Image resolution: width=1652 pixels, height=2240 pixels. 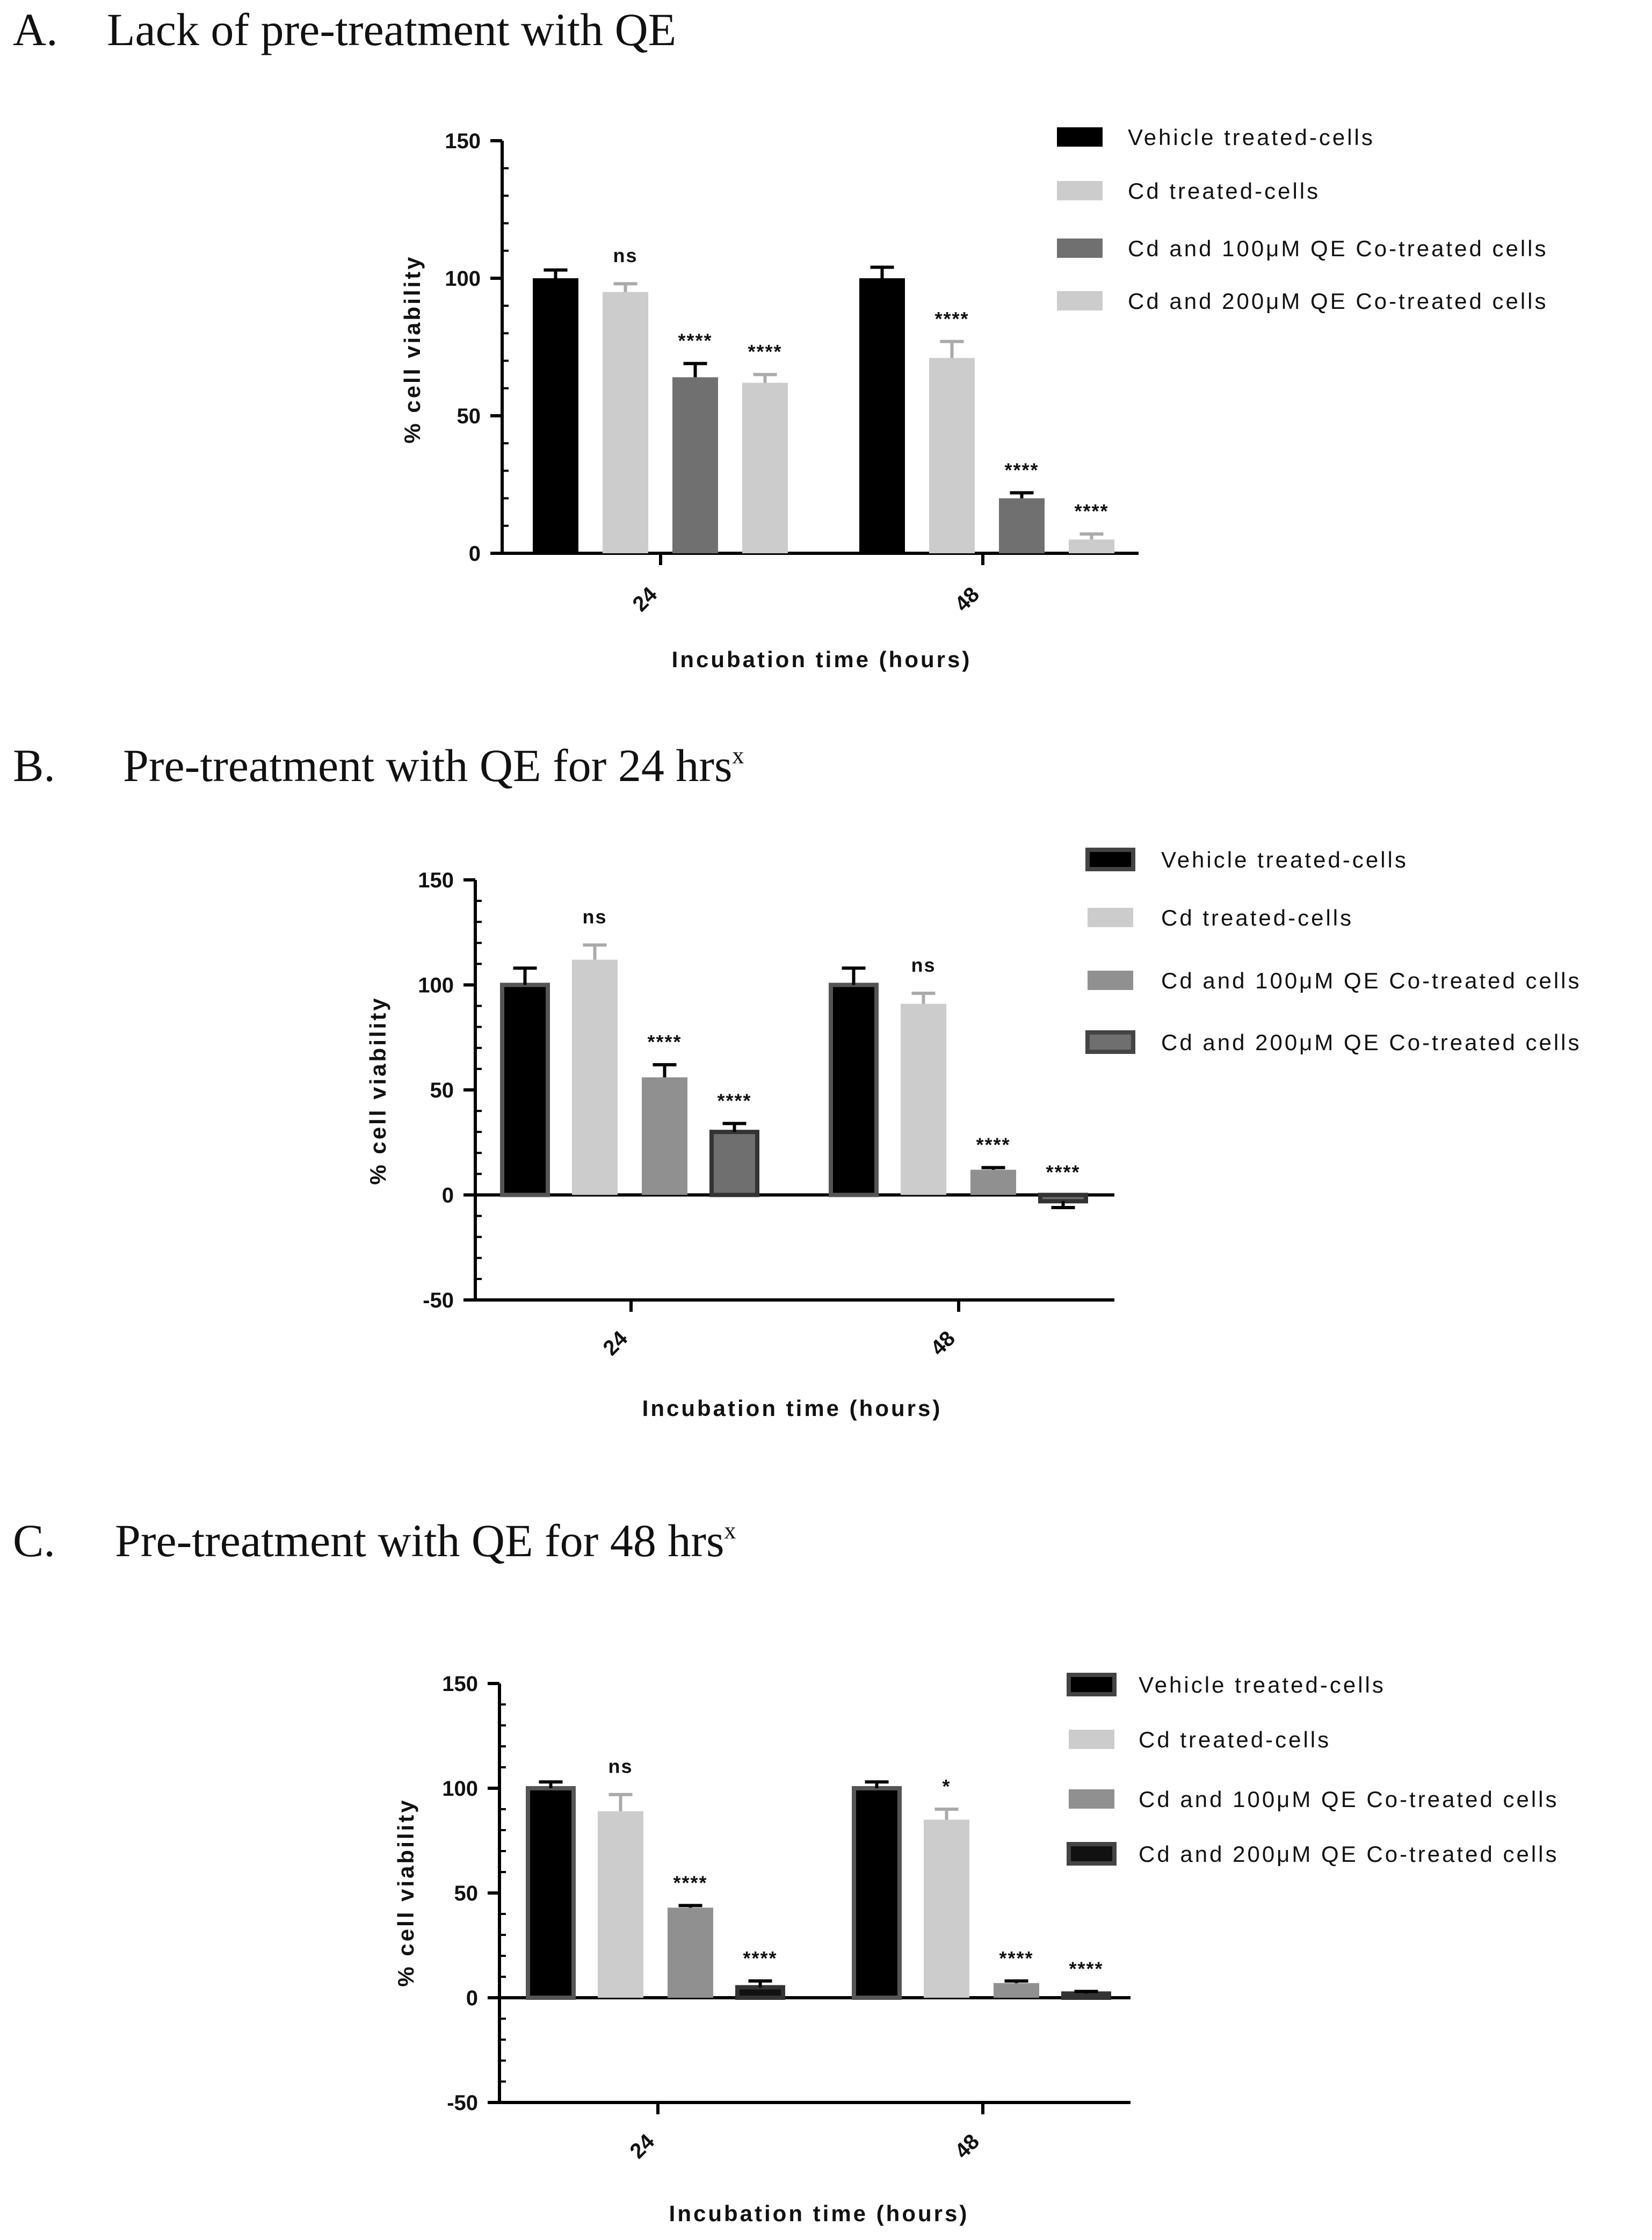 I want to click on significance-label: *, so click(x=946, y=1786).